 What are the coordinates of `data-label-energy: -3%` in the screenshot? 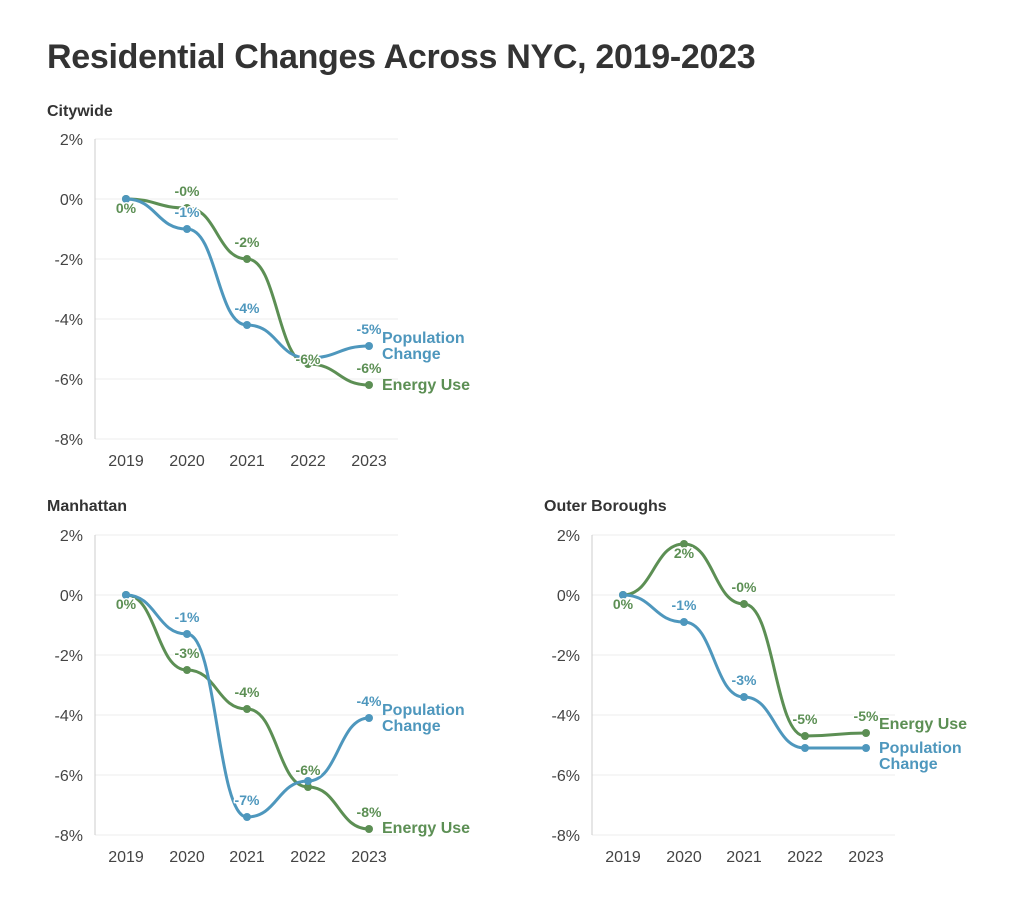 It's located at (187, 653).